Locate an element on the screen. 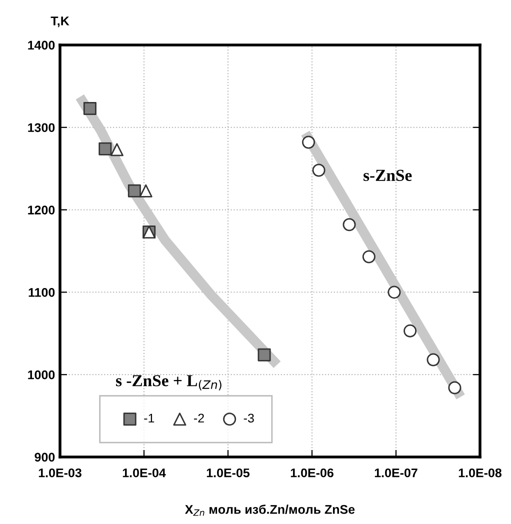 This screenshot has height=524, width=511. annotation: s -ZnSe + L$_{(Zn)}$ is located at coordinates (169, 382).